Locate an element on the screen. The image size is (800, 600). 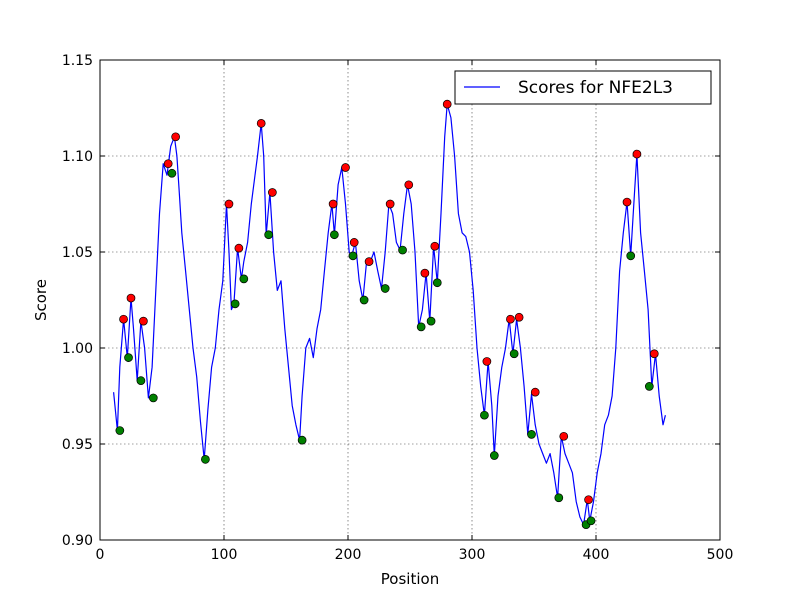
legend: Scores for NFE2L3 is located at coordinates (583, 87).